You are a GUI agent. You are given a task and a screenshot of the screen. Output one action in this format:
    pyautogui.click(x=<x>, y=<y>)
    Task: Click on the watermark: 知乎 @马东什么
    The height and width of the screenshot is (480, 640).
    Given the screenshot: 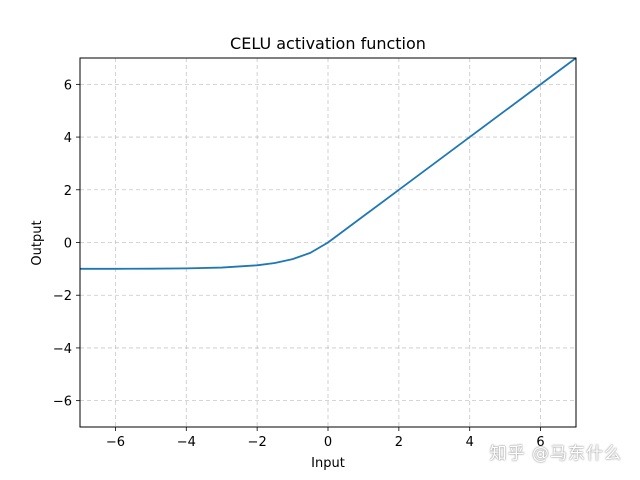 What is the action you would take?
    pyautogui.click(x=555, y=454)
    